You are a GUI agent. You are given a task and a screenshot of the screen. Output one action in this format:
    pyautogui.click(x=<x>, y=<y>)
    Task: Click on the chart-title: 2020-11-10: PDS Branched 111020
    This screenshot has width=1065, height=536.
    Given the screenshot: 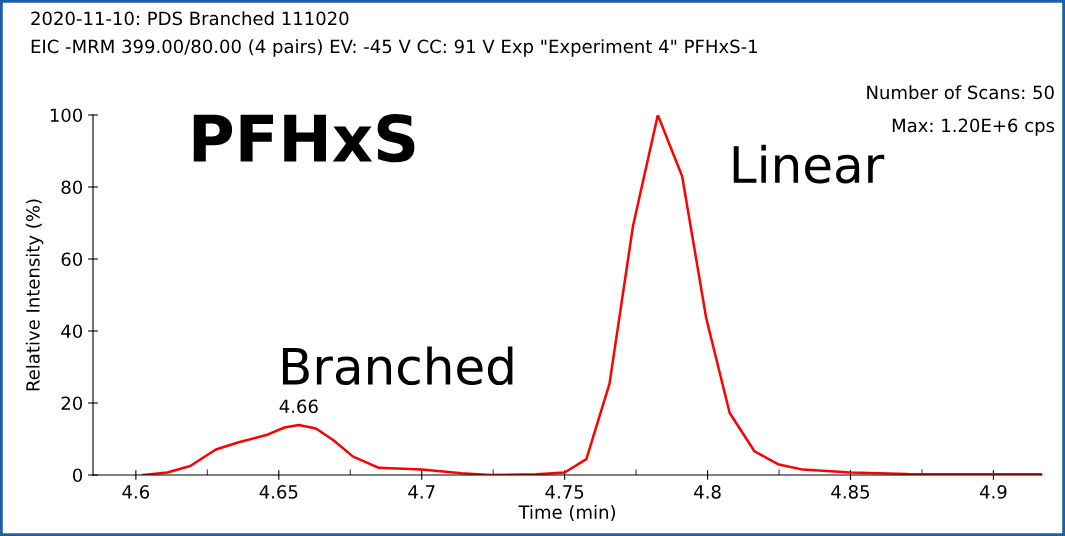 What is the action you would take?
    pyautogui.click(x=190, y=18)
    